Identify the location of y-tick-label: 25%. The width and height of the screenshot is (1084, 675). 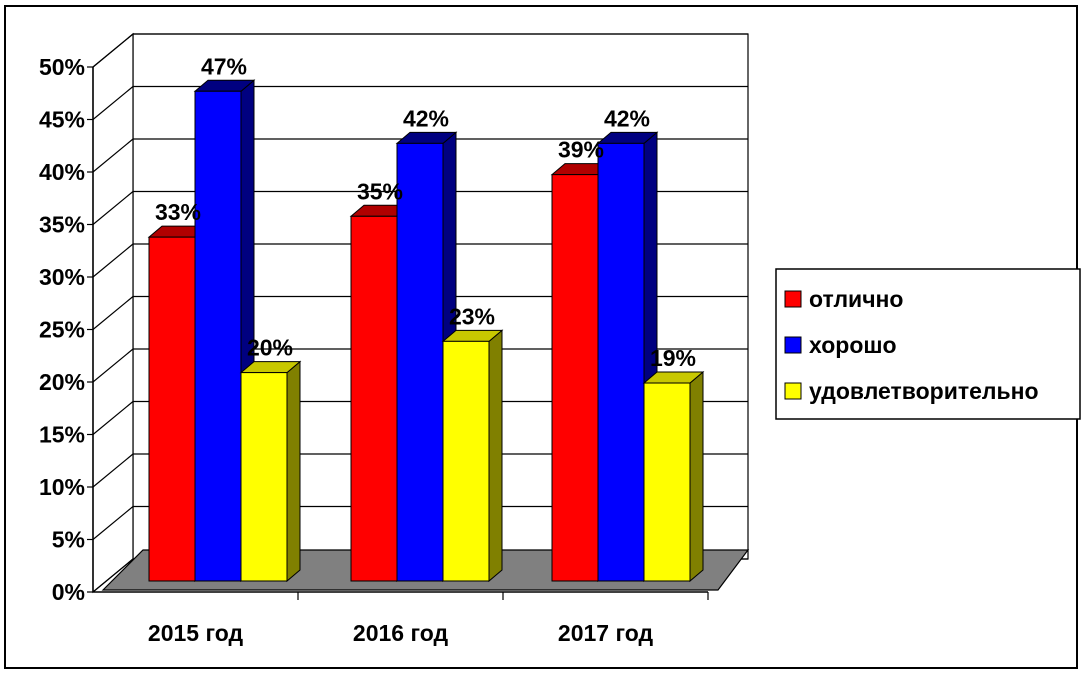
(62, 330).